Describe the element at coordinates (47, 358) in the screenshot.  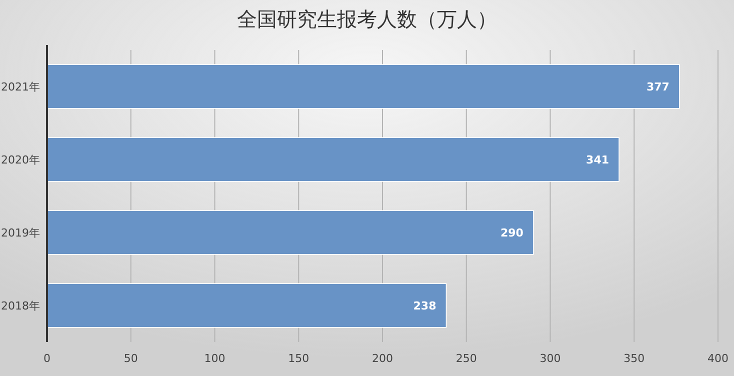
I see `x-tick-label: 0` at that location.